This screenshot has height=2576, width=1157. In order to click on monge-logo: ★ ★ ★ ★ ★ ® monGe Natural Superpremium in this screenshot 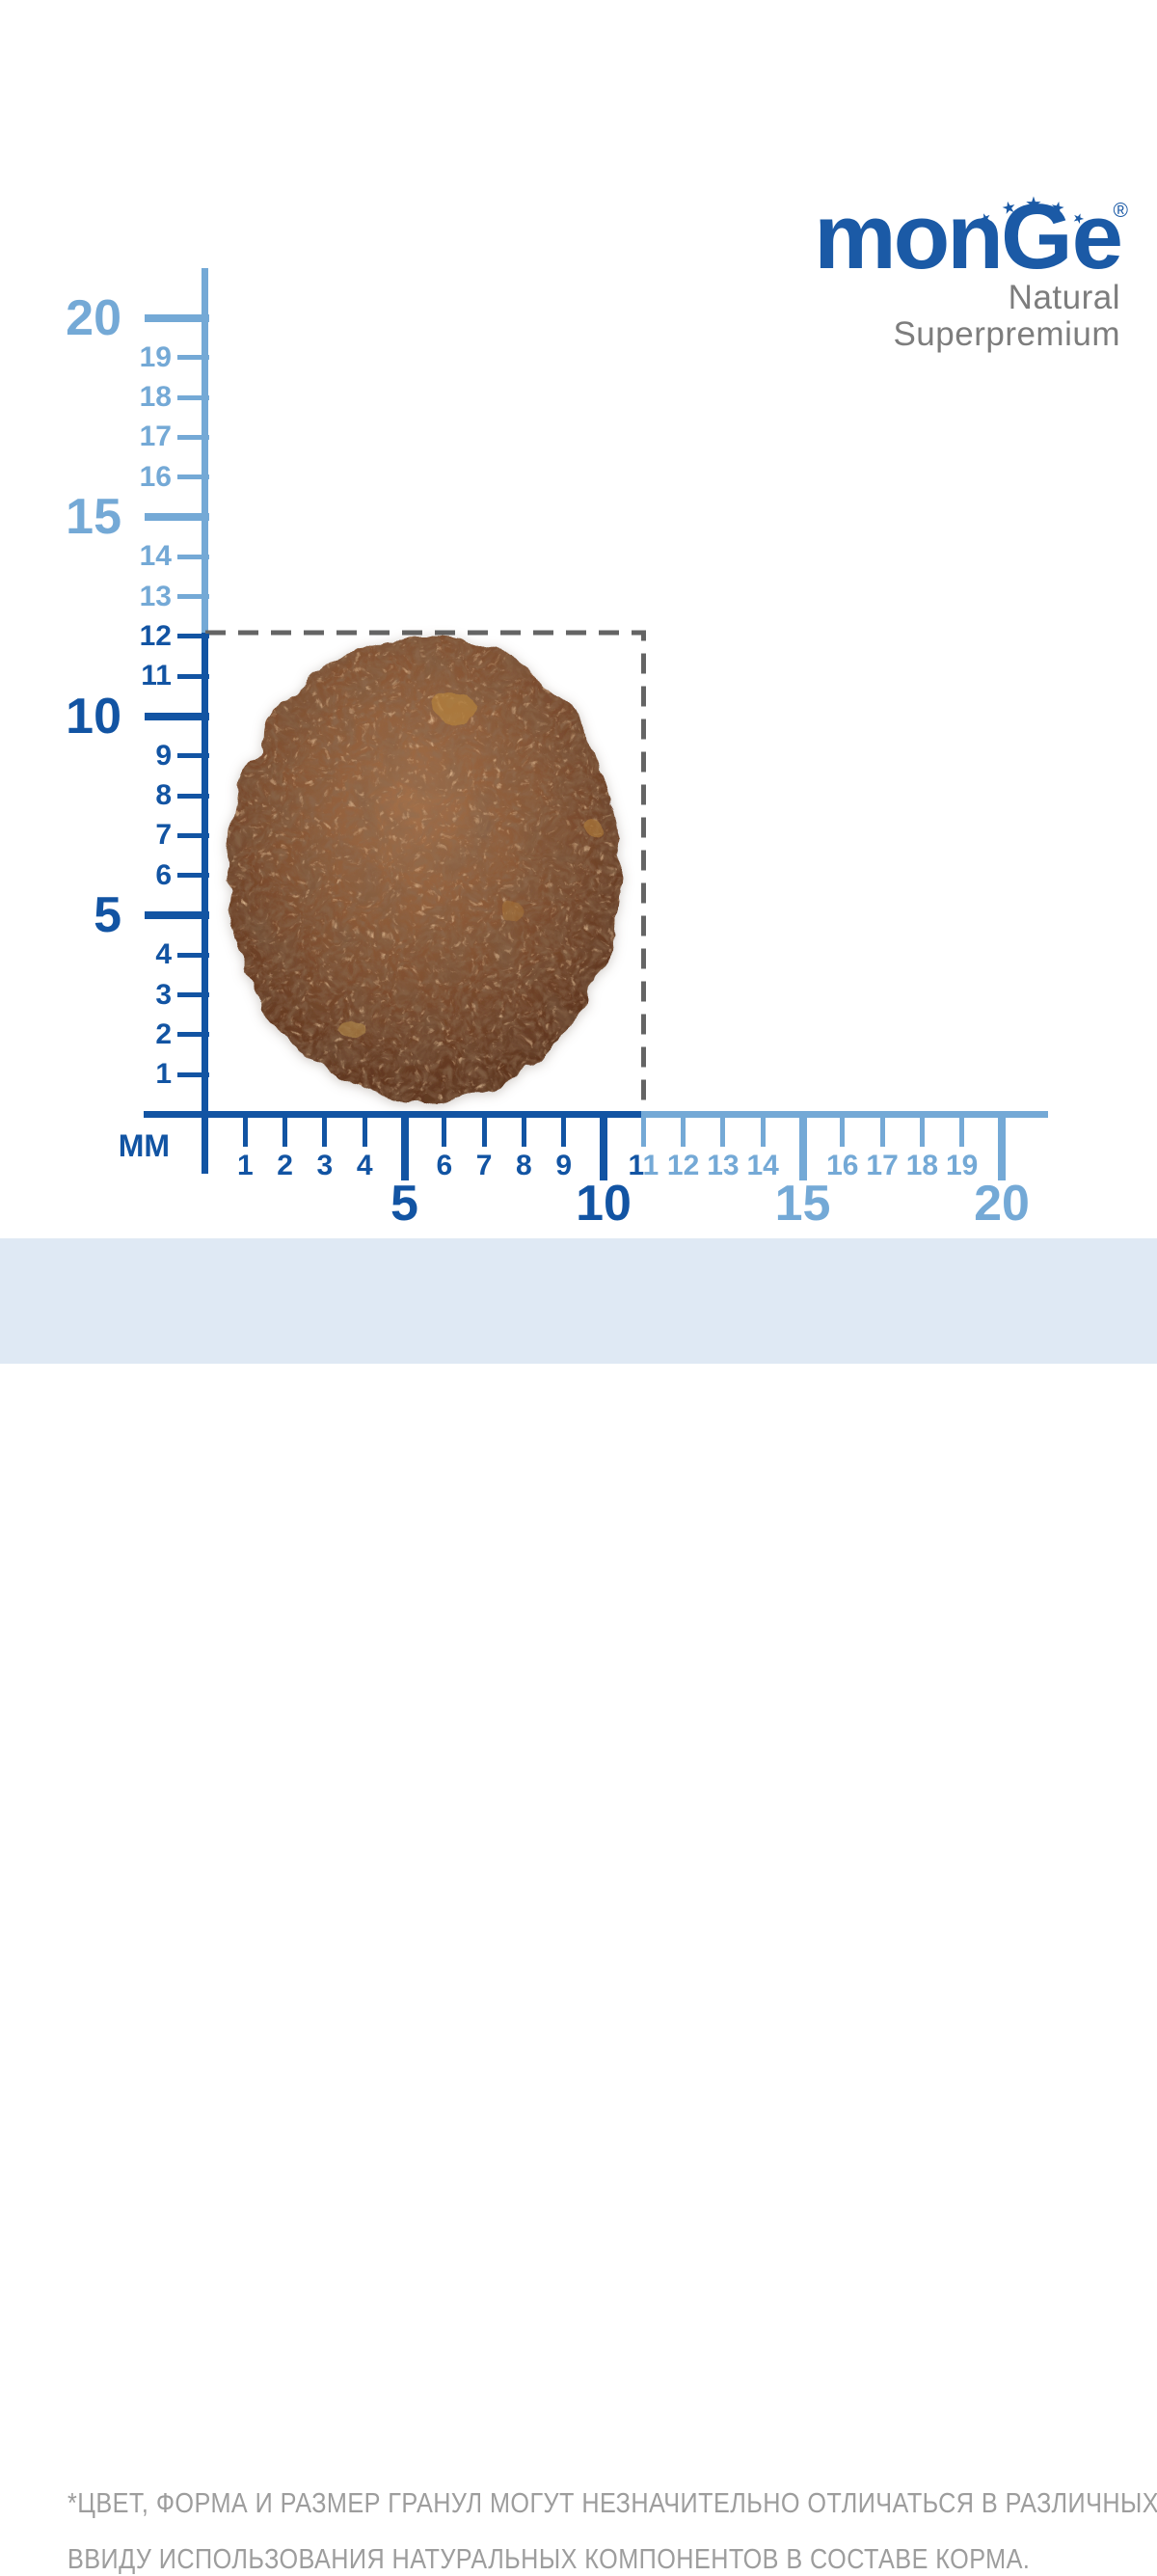, I will do `click(965, 272)`.